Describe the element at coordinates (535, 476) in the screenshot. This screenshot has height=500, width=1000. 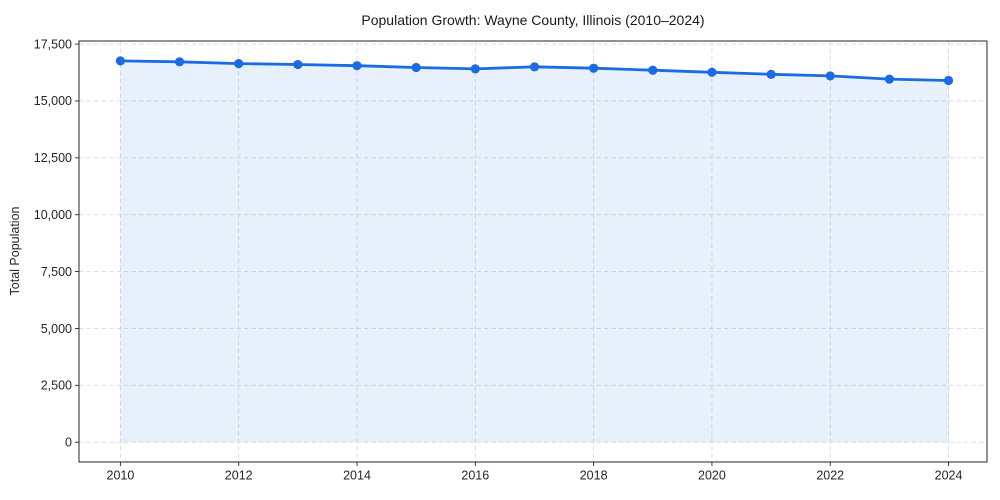
I see `x-tick-labels: 2010 2012 2014 2016 2018 2020 2022 2024` at that location.